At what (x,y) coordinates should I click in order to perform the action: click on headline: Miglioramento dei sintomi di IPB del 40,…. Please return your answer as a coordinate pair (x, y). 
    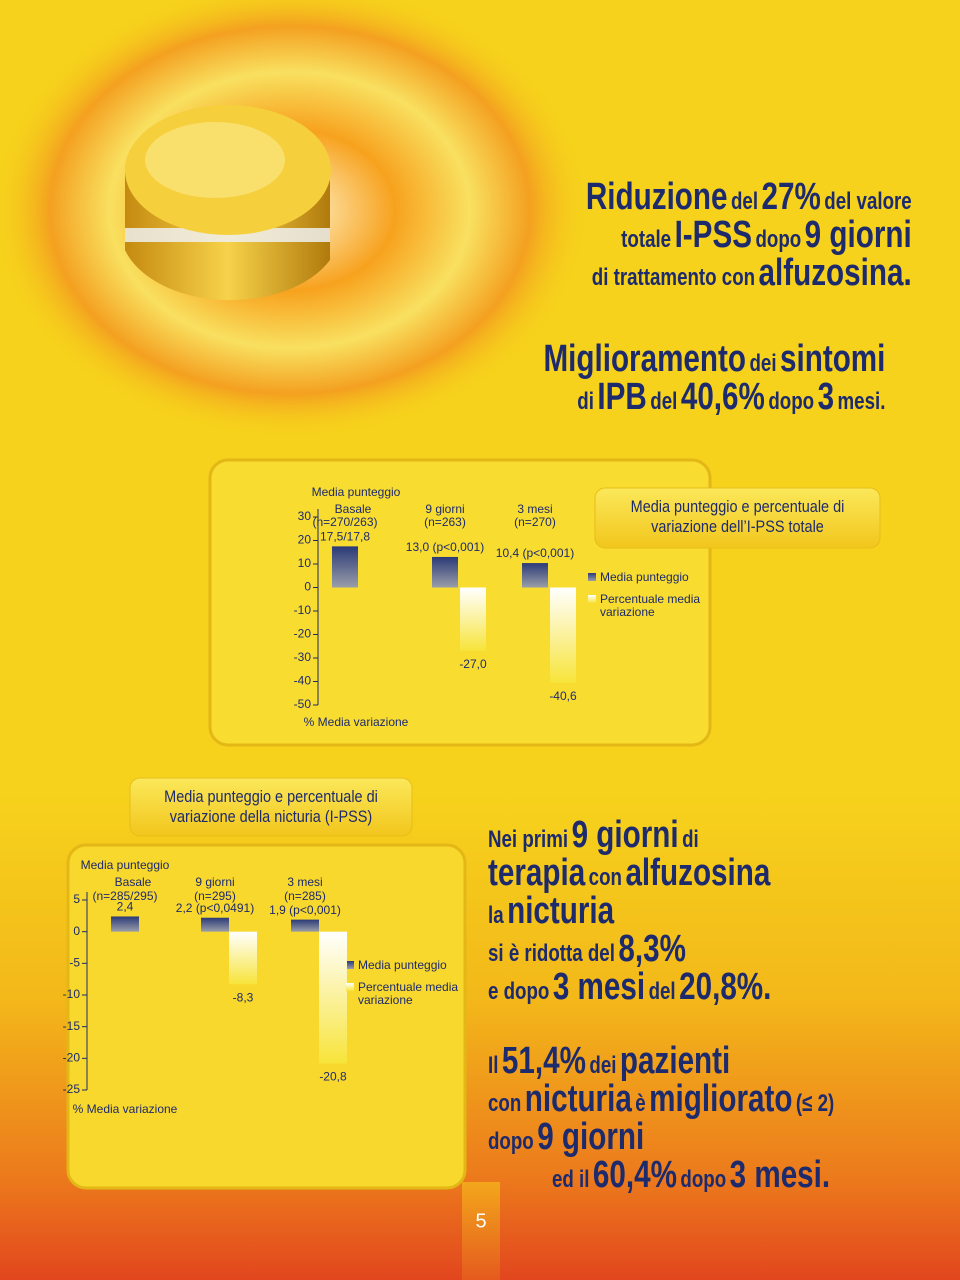
    Looking at the image, I should click on (714, 378).